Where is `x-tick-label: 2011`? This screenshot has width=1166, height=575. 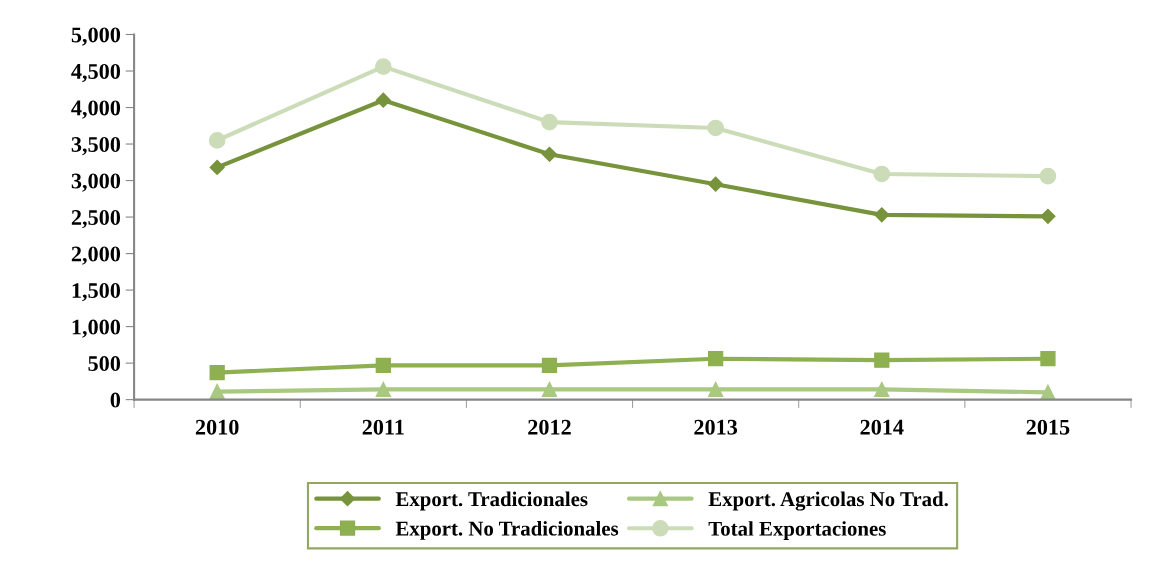 x-tick-label: 2011 is located at coordinates (383, 427).